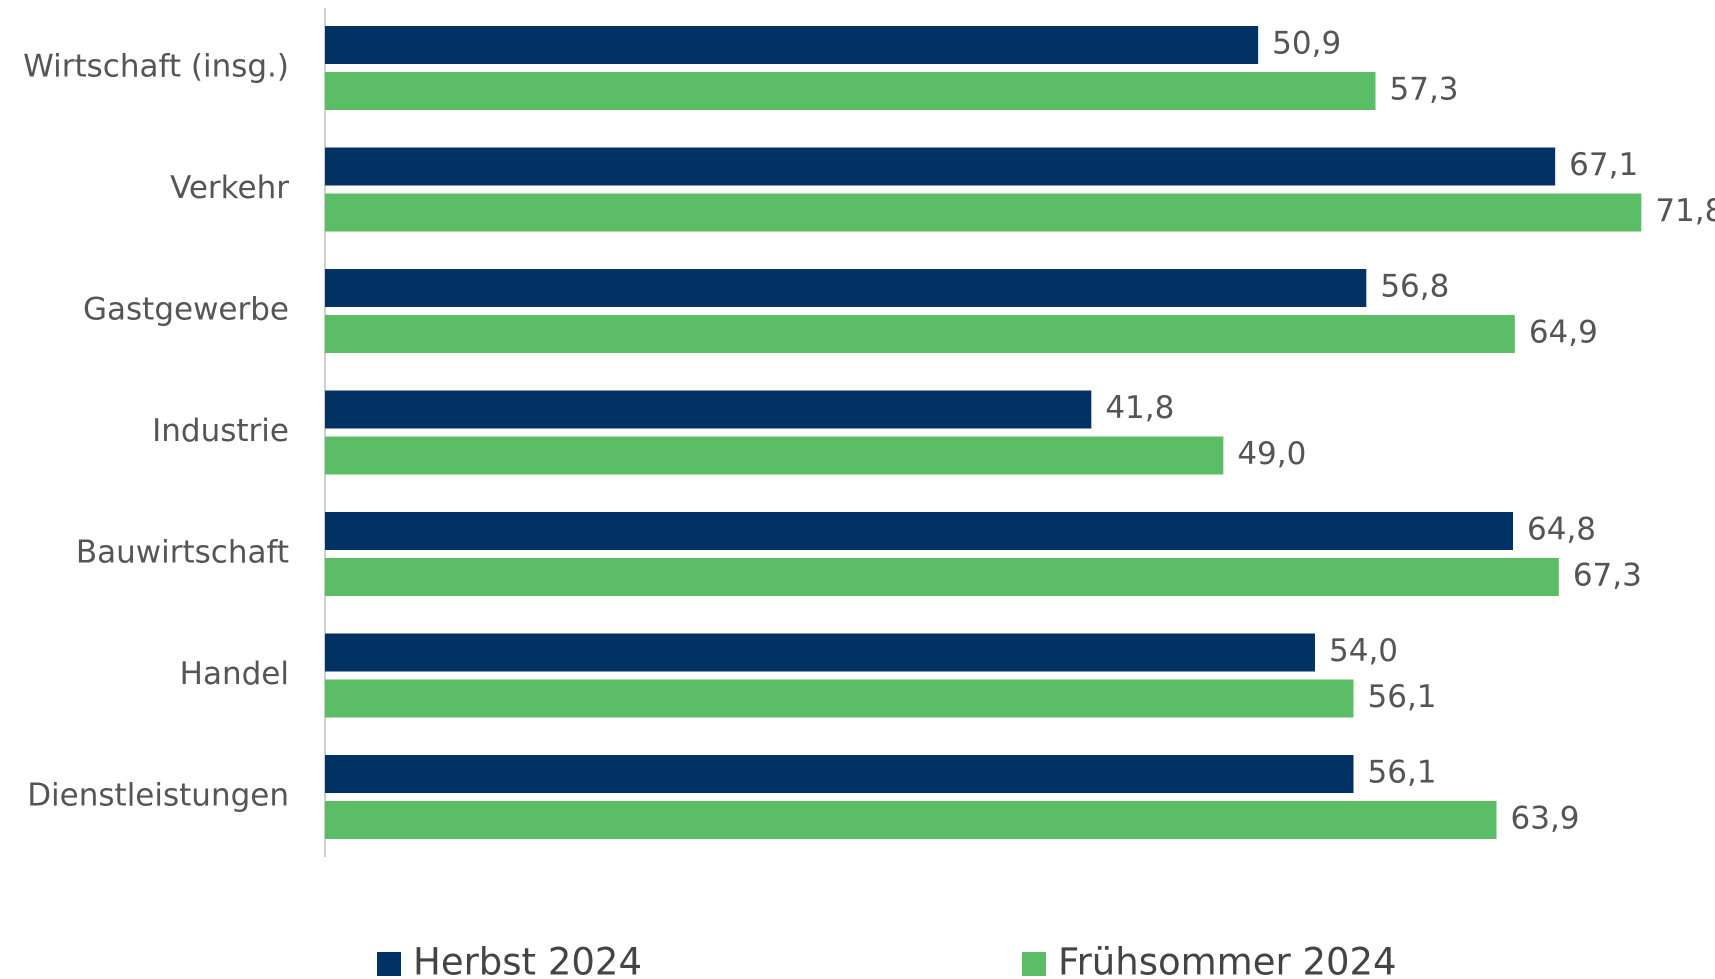  I want to click on category-label: Handel, so click(234, 674).